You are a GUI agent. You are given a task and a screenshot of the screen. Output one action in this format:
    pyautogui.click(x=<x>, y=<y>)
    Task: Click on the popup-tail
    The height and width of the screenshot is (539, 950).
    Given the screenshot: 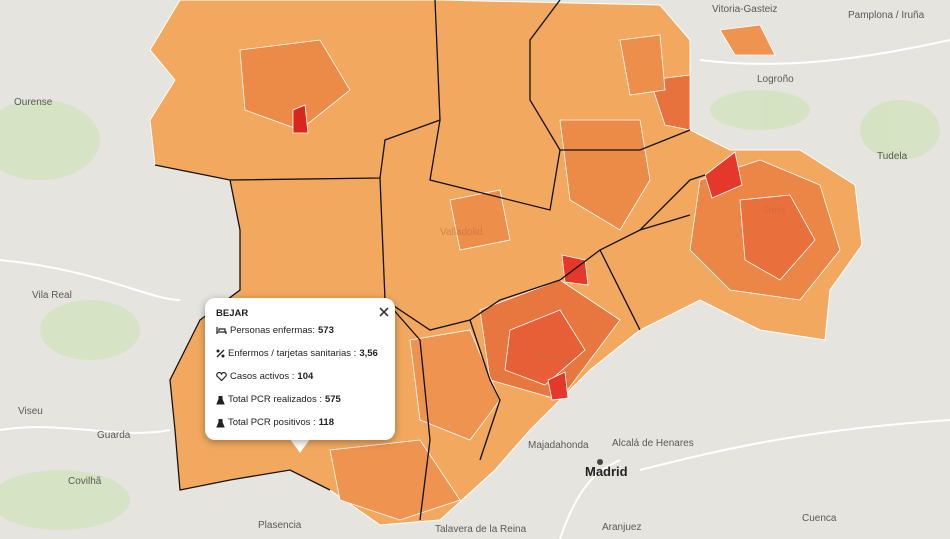 What is the action you would take?
    pyautogui.click(x=300, y=446)
    